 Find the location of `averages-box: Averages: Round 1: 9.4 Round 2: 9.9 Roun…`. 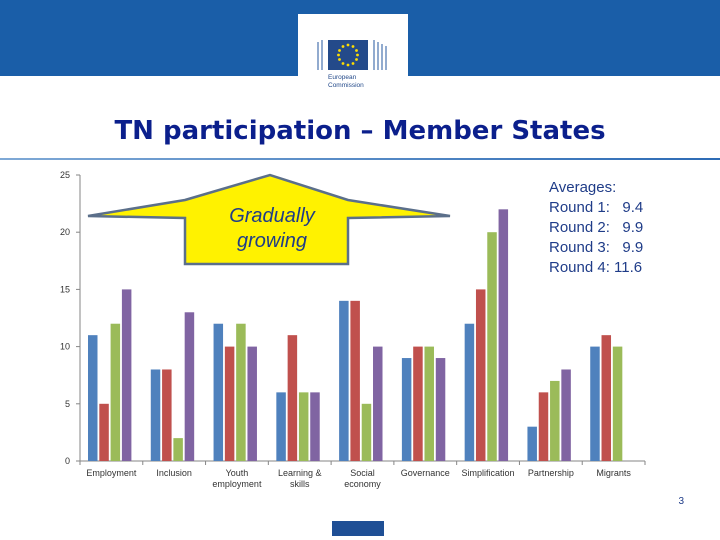

averages-box: Averages: Round 1: 9.4 Round 2: 9.9 Roun… is located at coordinates (596, 228).